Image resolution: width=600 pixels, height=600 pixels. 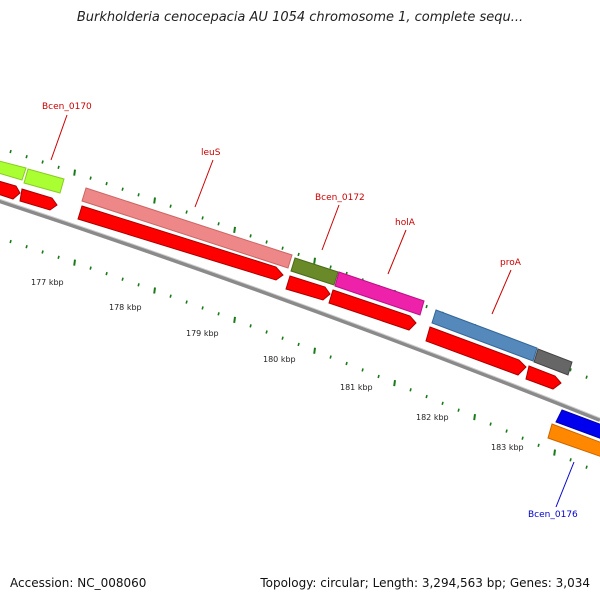 What do you see at coordinates (553, 362) in the screenshot?
I see `gene-bar-dark` at bounding box center [553, 362].